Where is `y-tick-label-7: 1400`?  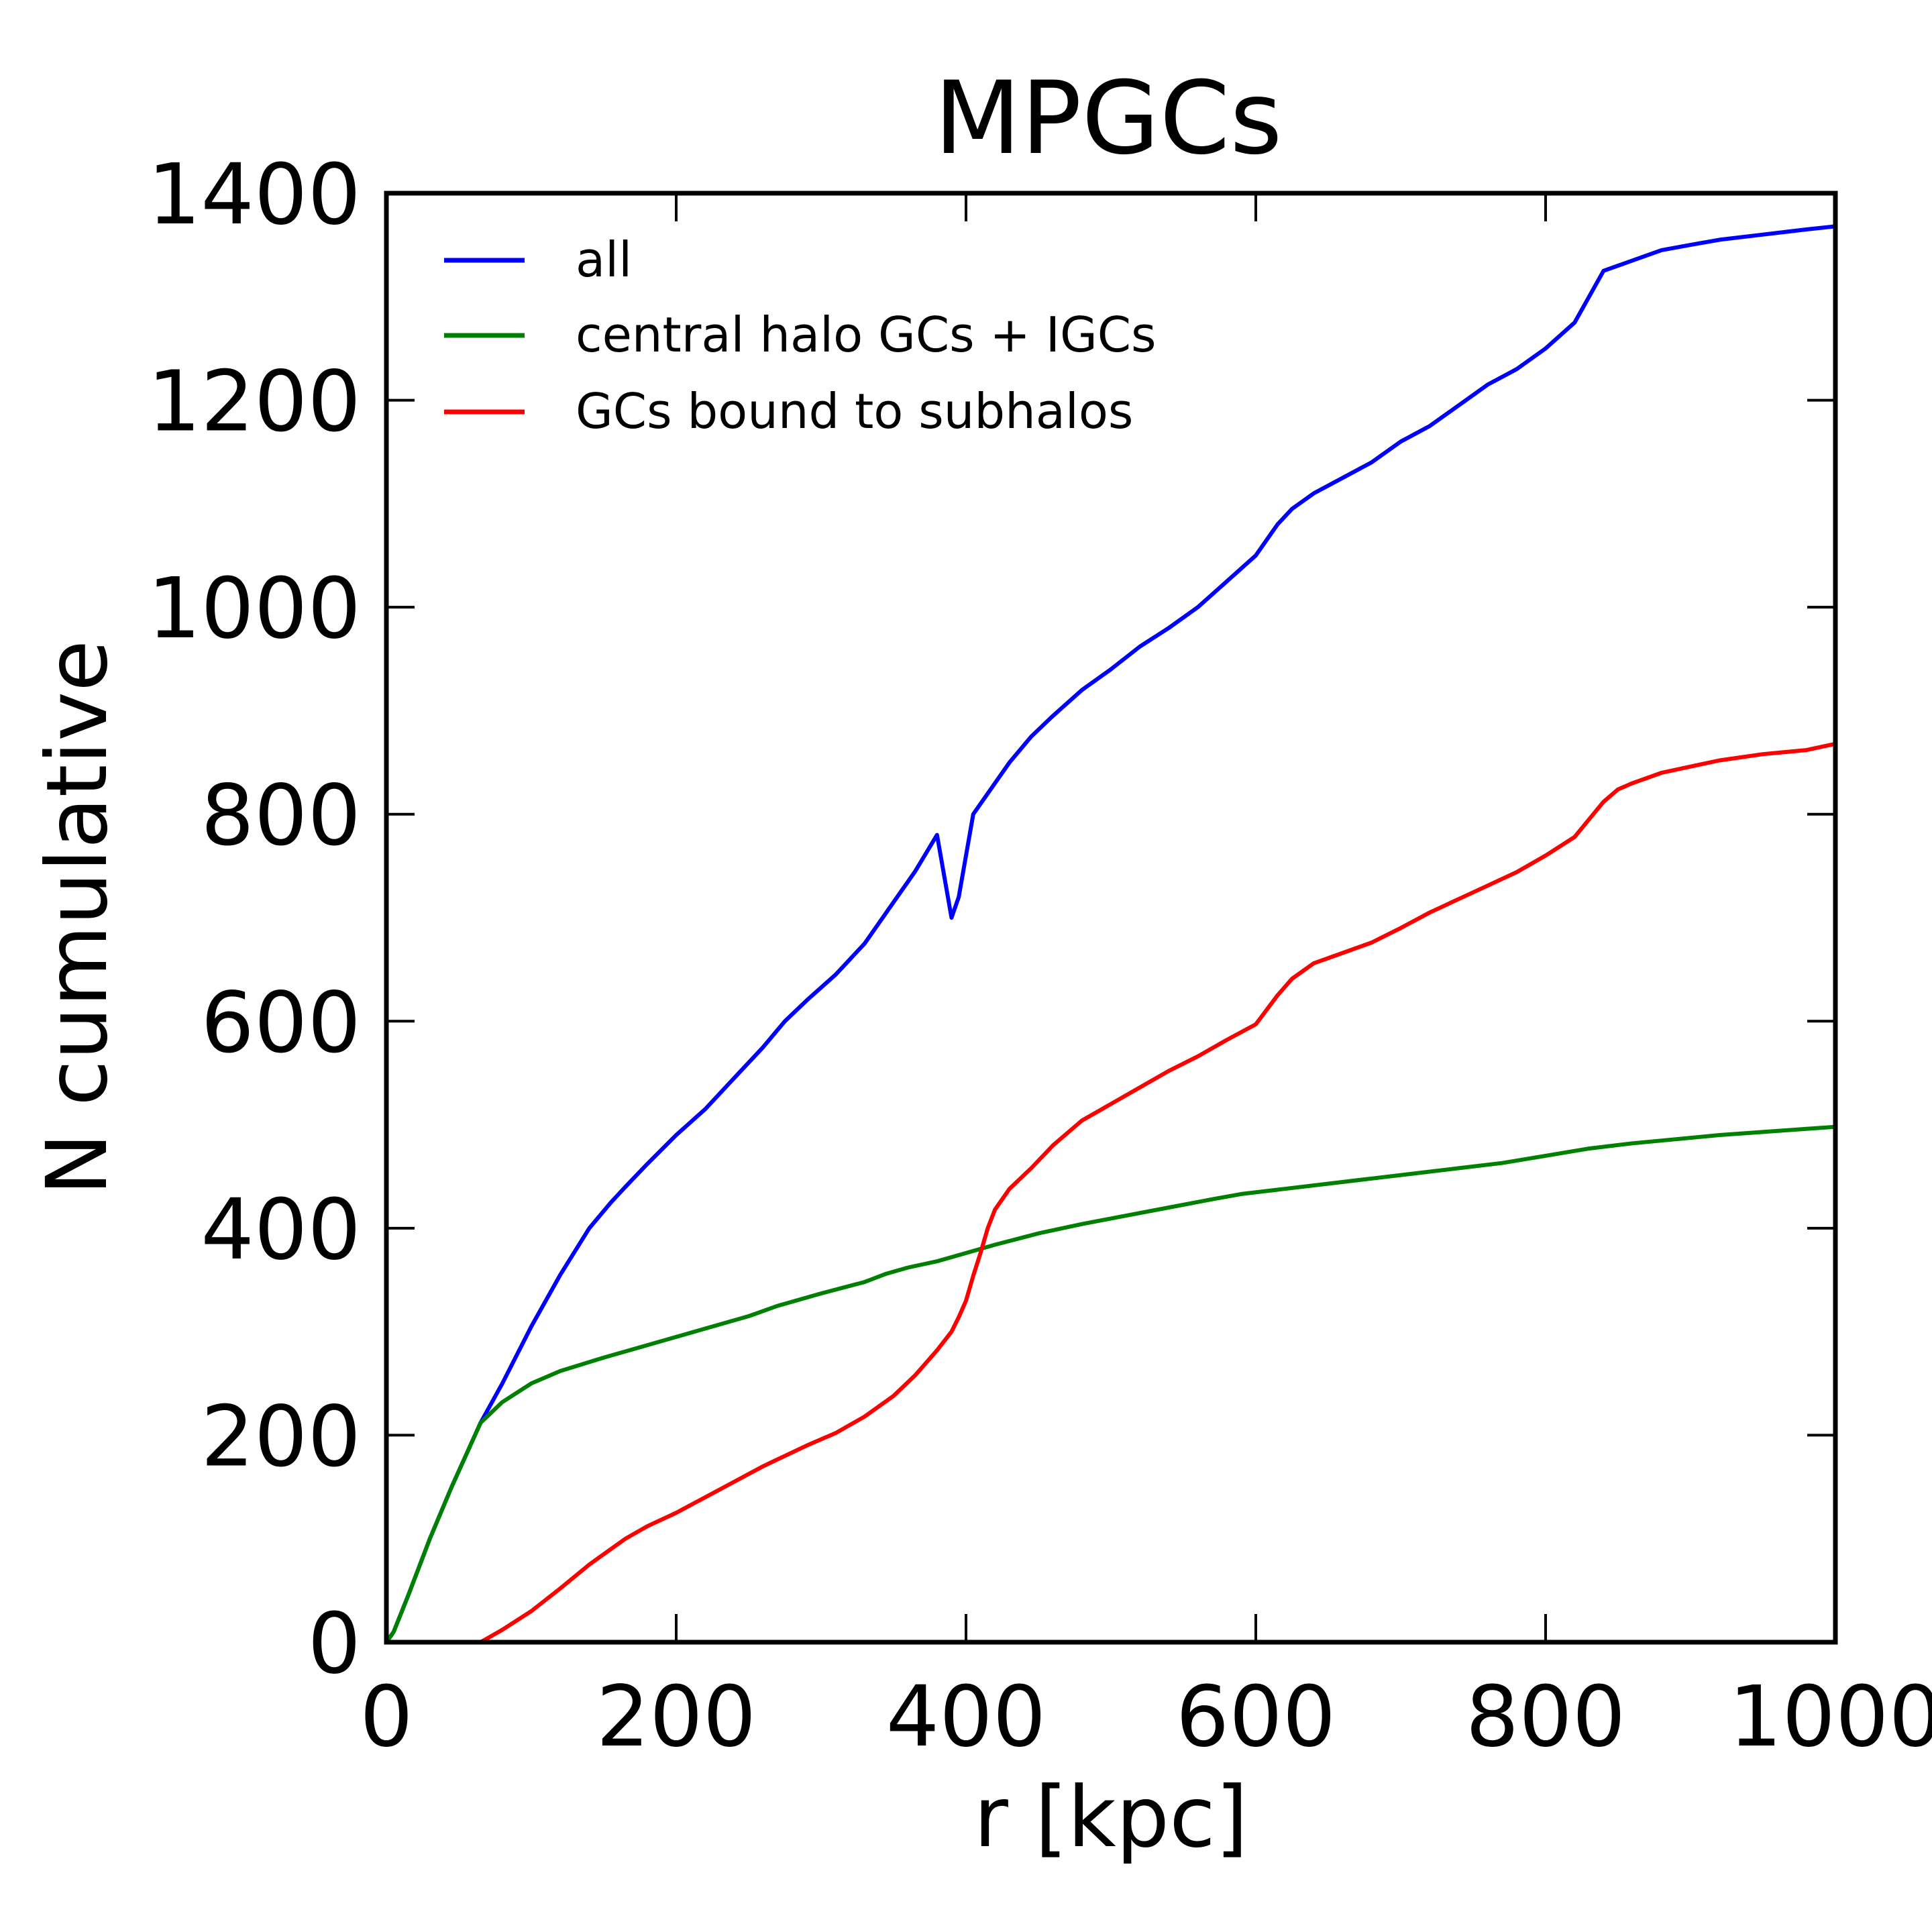 y-tick-label-7: 1400 is located at coordinates (254, 195).